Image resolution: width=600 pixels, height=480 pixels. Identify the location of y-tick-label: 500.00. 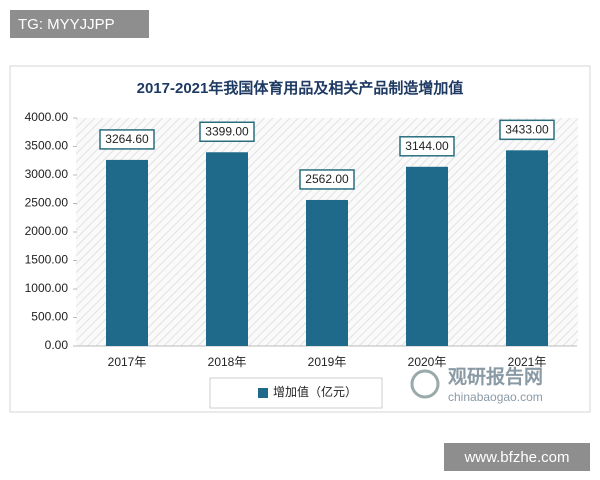
(49, 317).